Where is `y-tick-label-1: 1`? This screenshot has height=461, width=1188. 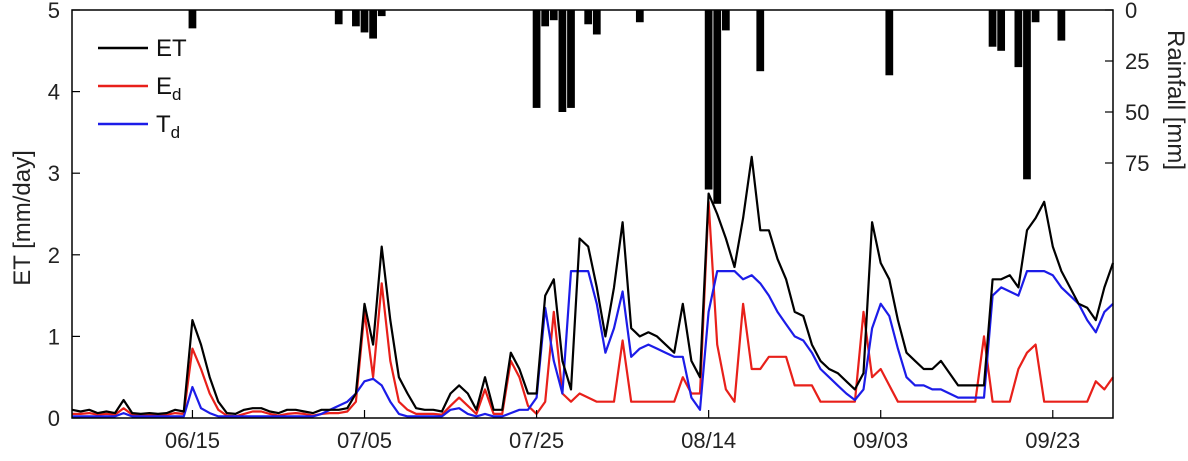
y-tick-label-1: 1 is located at coordinates (54, 336).